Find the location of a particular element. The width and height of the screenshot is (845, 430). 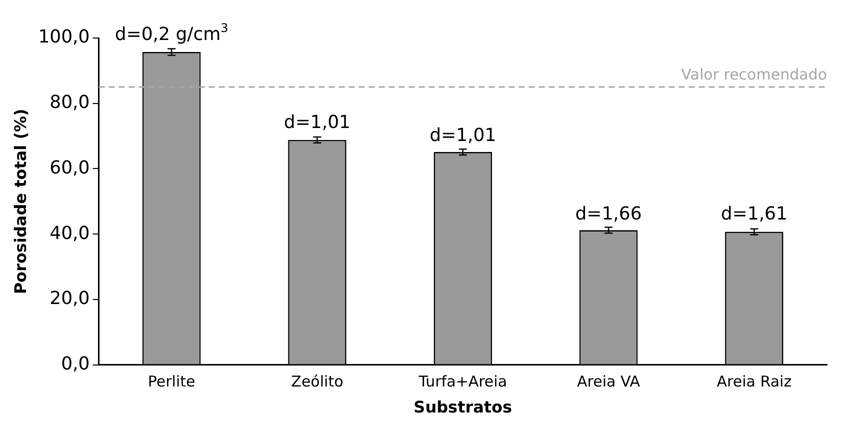

y-tick-label: 80,0 is located at coordinates (70, 103).